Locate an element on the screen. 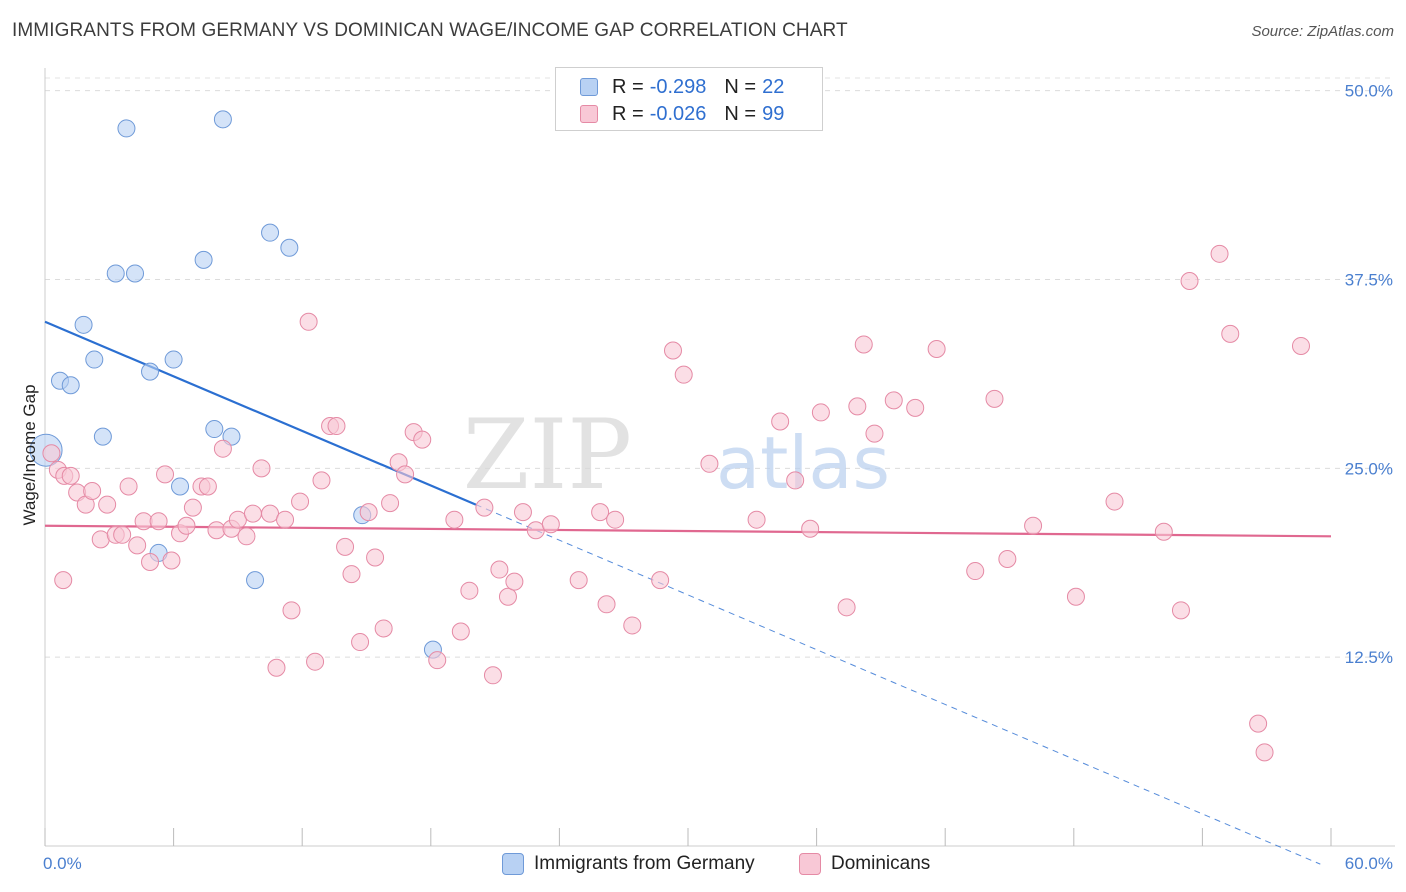 The width and height of the screenshot is (1406, 892). legend-r-value: -0.298 is located at coordinates (678, 86).